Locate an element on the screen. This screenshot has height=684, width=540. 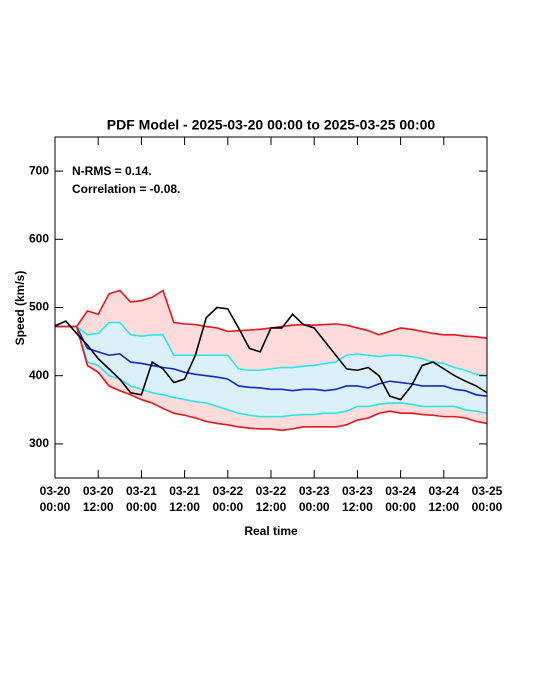
y-tick-label: 500 is located at coordinates (39, 307).